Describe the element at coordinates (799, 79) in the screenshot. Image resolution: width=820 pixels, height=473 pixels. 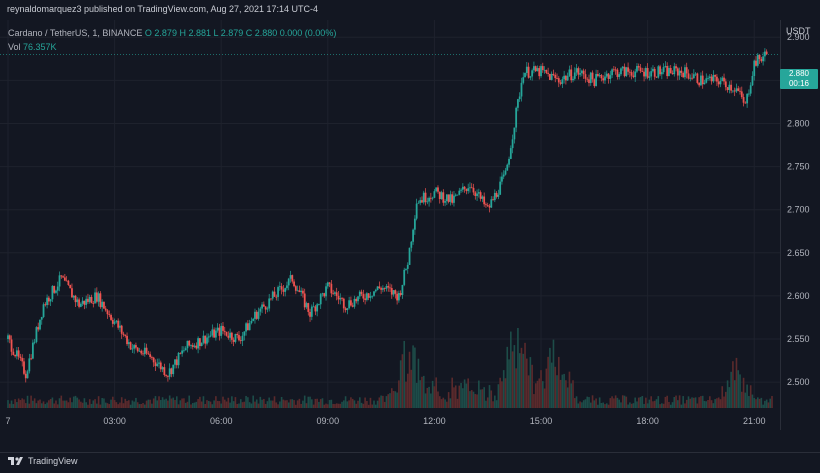
I see `last-price-box: 2.880 00:16` at that location.